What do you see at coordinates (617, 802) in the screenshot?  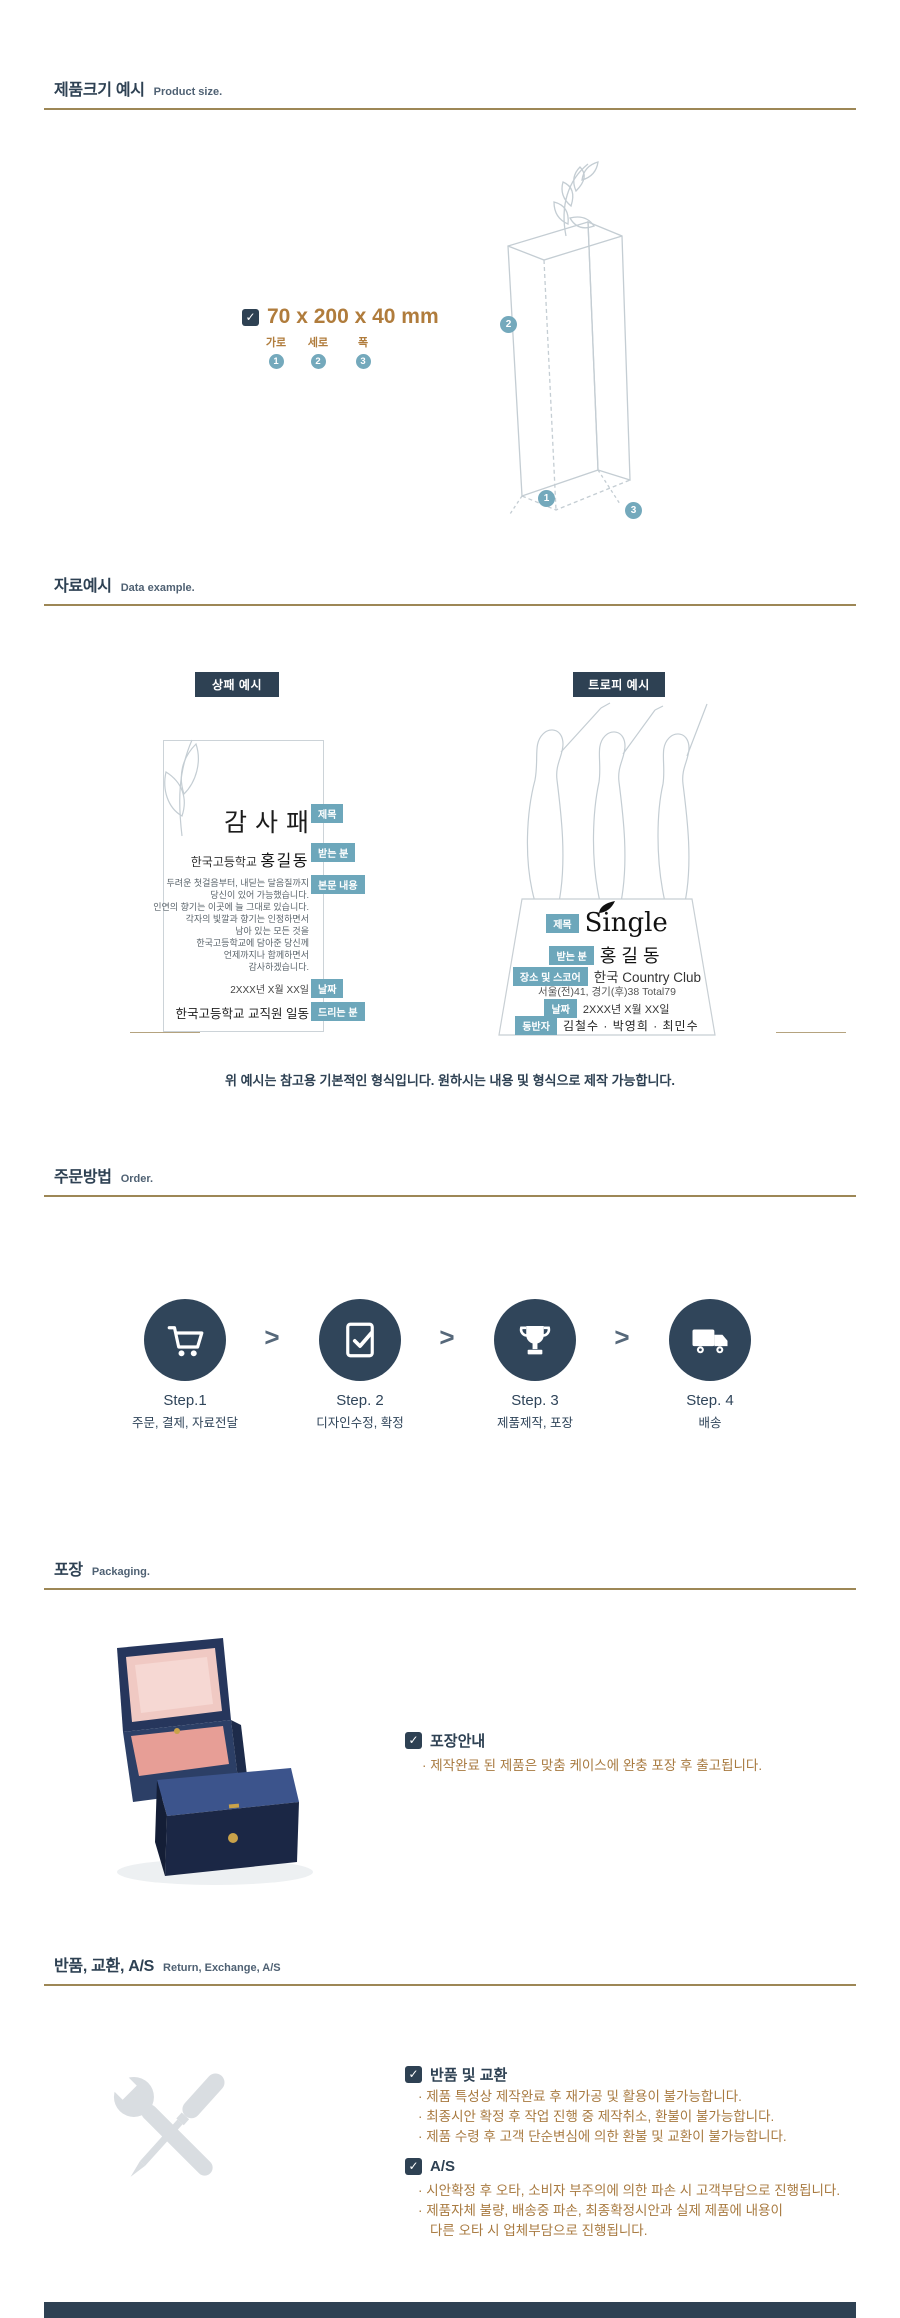 I see `trophy-golfers-drawing` at bounding box center [617, 802].